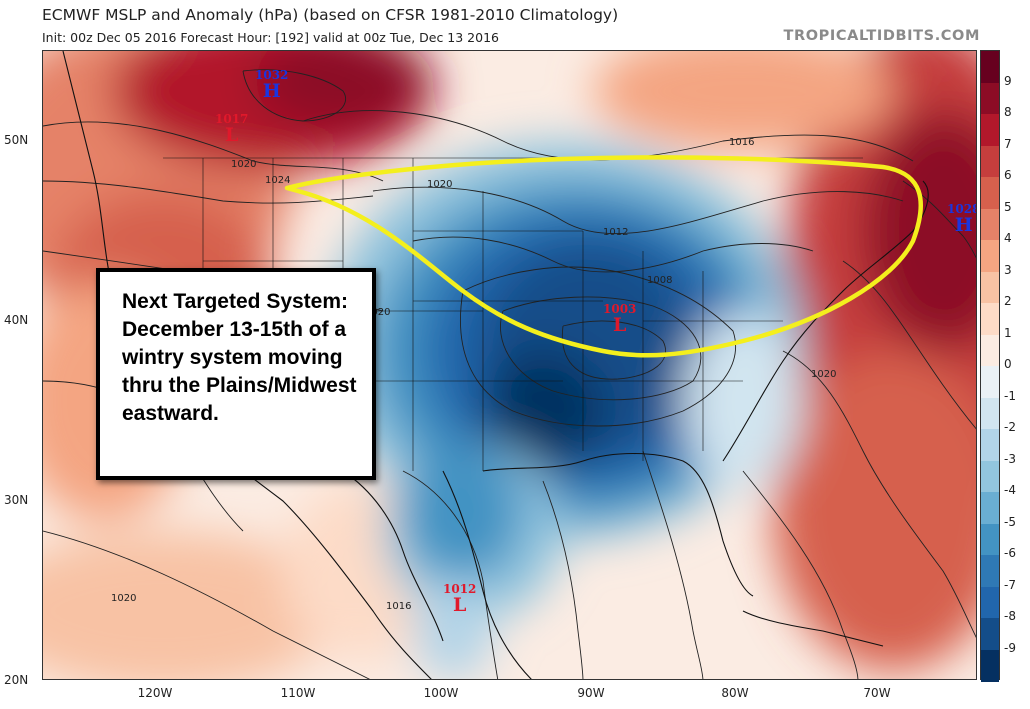 This screenshot has height=709, width=1030. Describe the element at coordinates (460, 589) in the screenshot. I see `pressure-value: 1012` at that location.